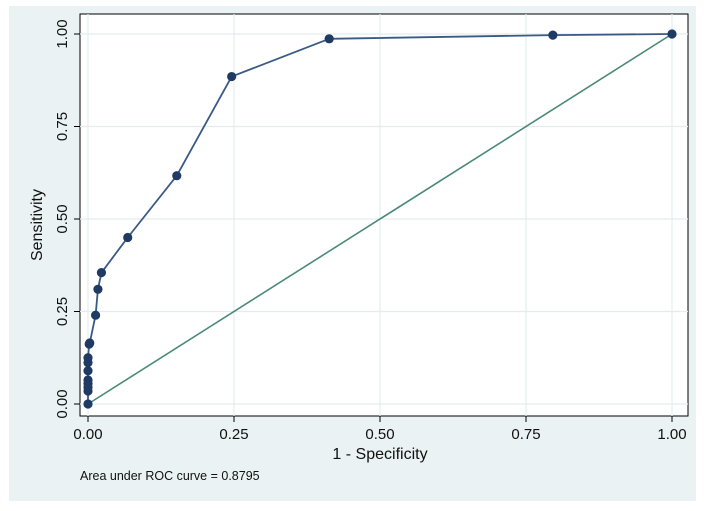 The height and width of the screenshot is (511, 705). What do you see at coordinates (525, 434) in the screenshot?
I see `x-tick-label: 0.75` at bounding box center [525, 434].